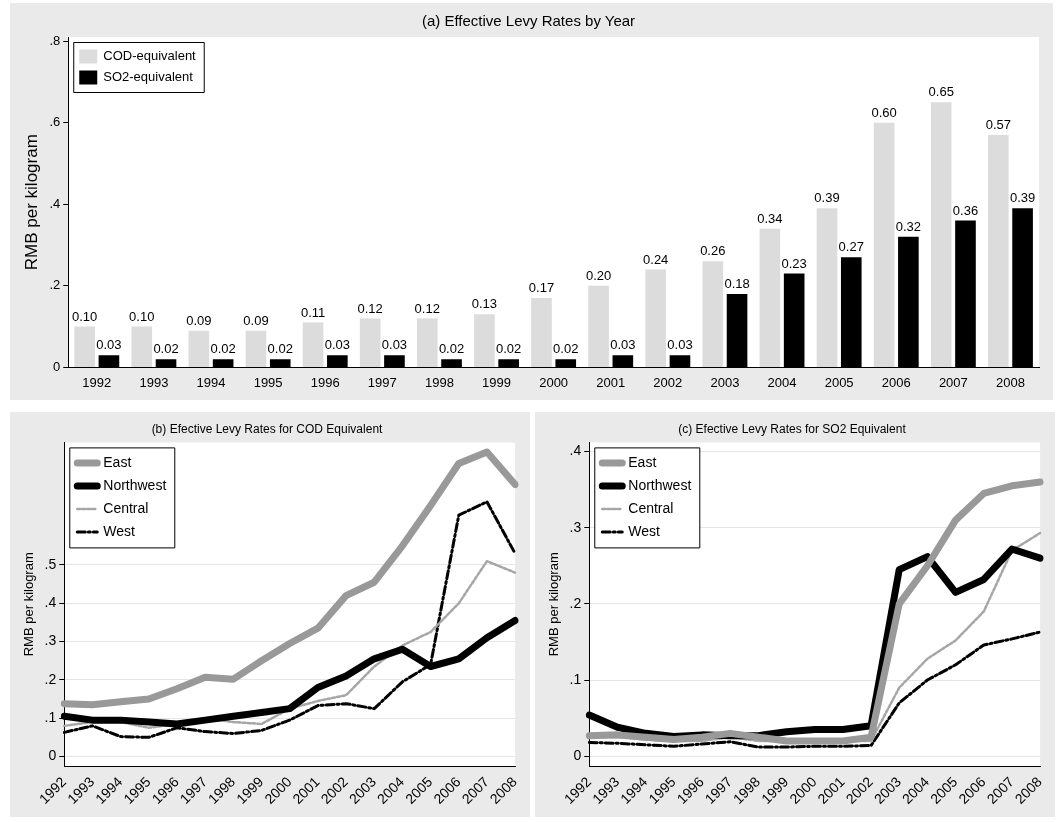 The width and height of the screenshot is (1063, 822). What do you see at coordinates (611, 382) in the screenshot?
I see `x-tick-label: 2001` at bounding box center [611, 382].